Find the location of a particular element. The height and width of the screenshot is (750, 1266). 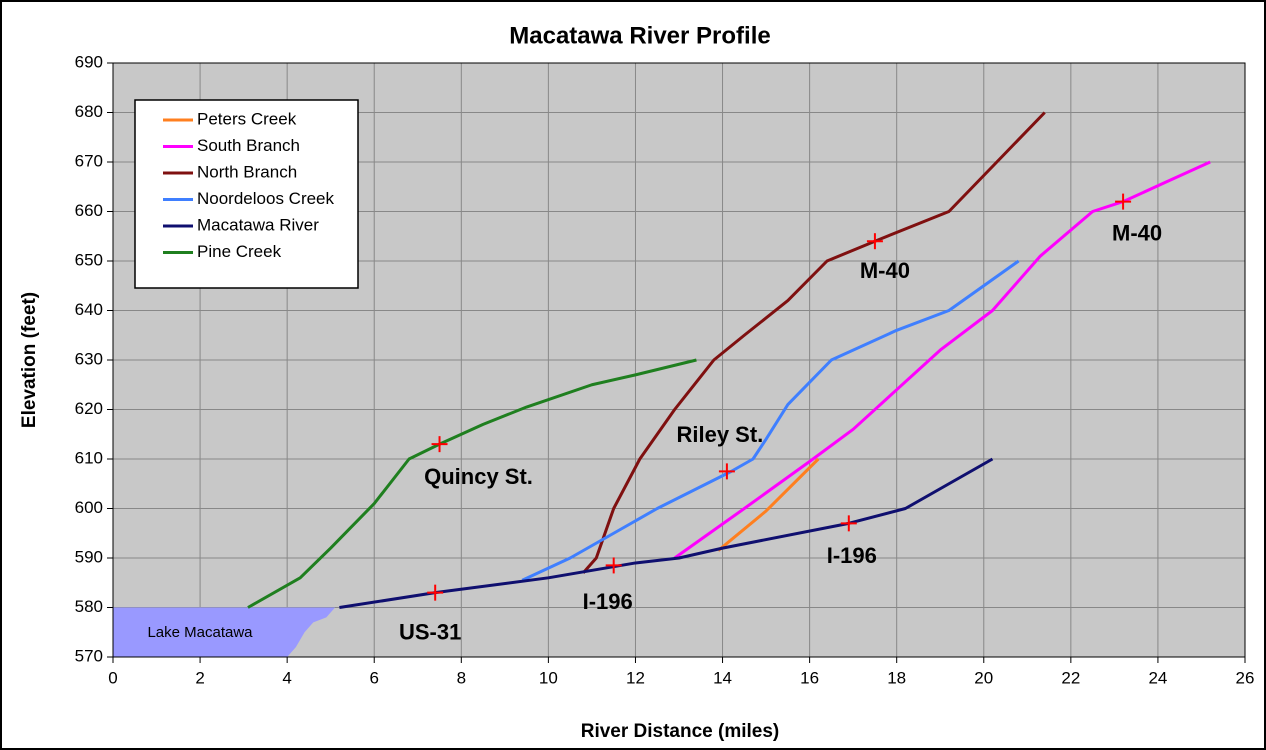

annotation-label: Quincy St. is located at coordinates (478, 476).